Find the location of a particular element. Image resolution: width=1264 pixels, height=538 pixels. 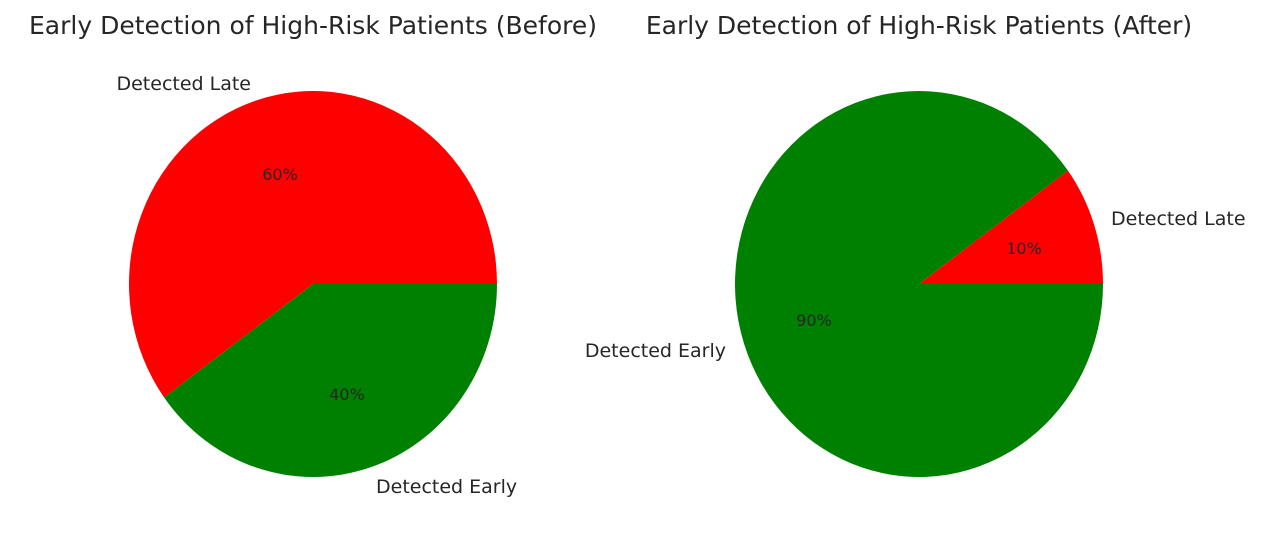

pct-label-after-detected-late: 10% is located at coordinates (1024, 248).